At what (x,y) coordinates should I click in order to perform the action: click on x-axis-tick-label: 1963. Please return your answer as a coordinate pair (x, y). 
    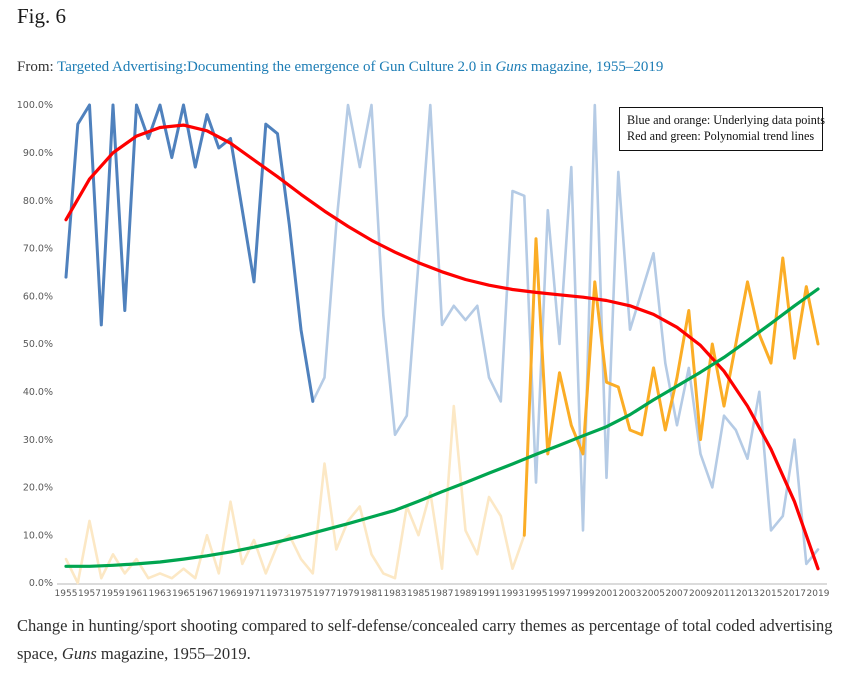
    Looking at the image, I should click on (160, 594).